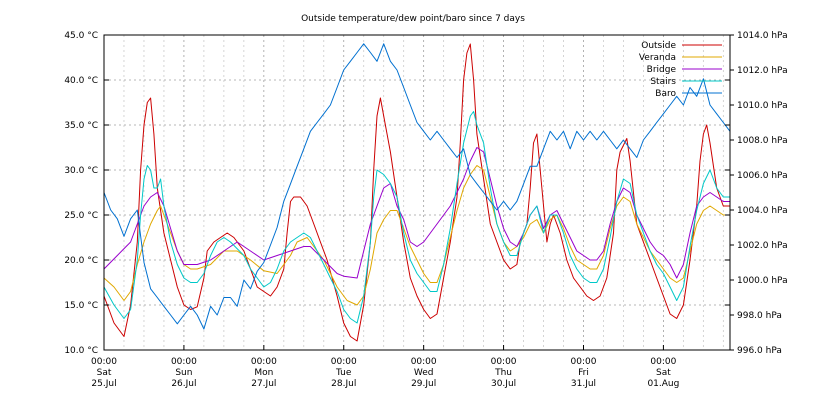 This screenshot has width=820, height=400. Describe the element at coordinates (81, 126) in the screenshot. I see `y-left-tick-label: 35.0 °C` at that location.